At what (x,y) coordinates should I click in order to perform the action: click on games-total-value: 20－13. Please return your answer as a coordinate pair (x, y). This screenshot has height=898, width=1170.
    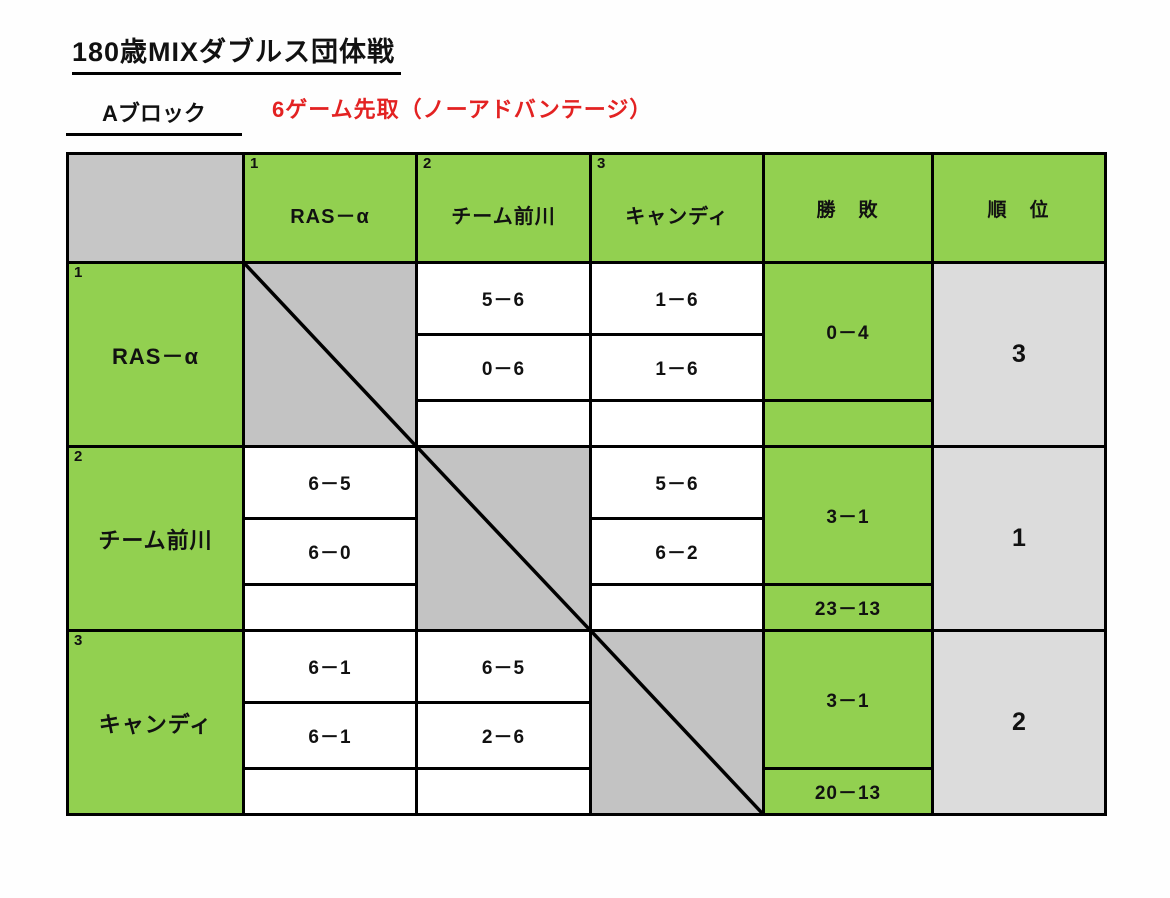
    Looking at the image, I should click on (848, 793).